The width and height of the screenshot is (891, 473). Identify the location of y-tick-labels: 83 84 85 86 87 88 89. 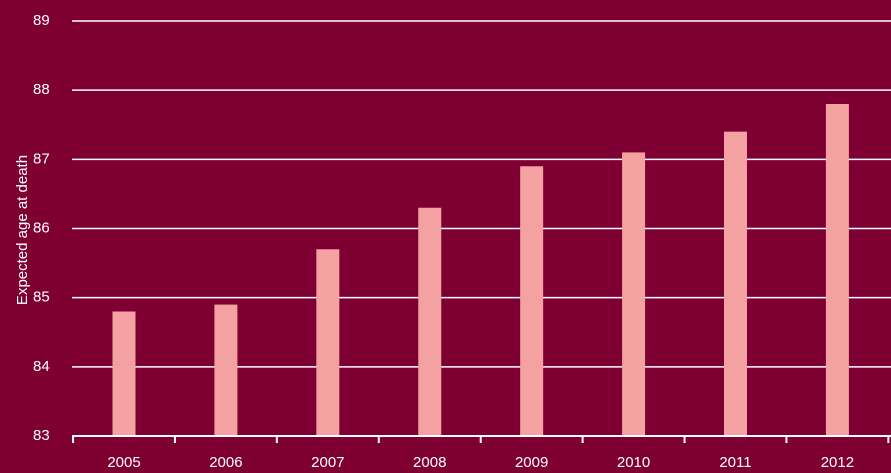
(41, 228).